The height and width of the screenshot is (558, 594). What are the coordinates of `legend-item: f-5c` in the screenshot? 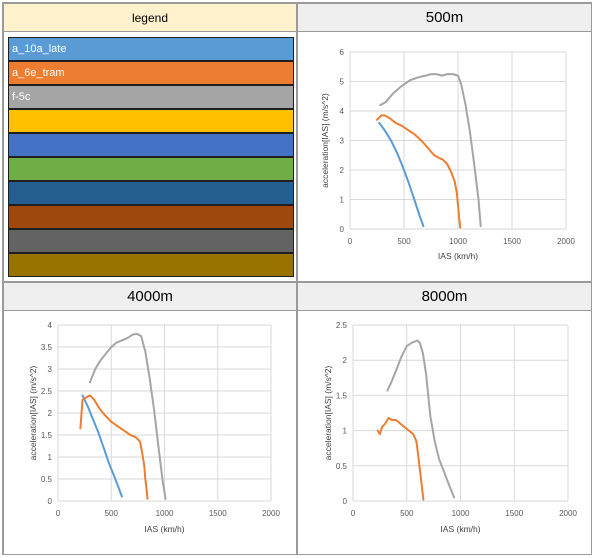 It's located at (151, 97).